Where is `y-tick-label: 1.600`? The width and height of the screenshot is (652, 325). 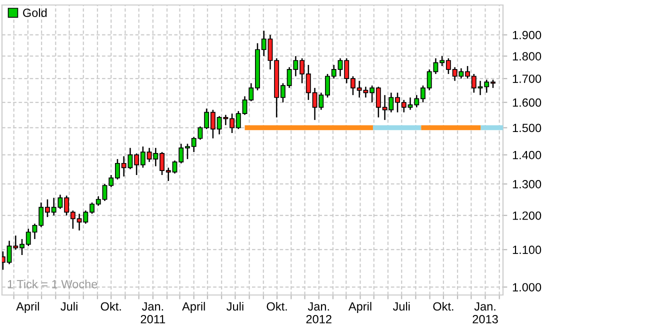
y-tick-label: 1.600 is located at coordinates (527, 102).